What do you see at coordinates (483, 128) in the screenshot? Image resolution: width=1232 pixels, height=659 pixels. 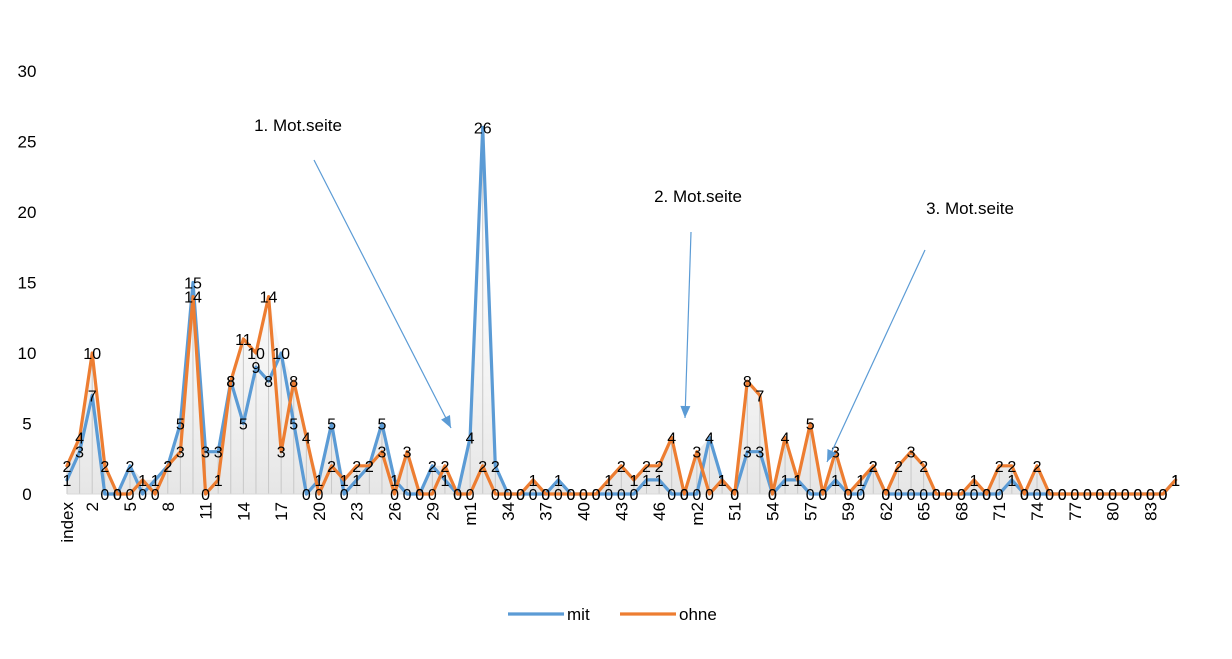 I see `data-label-mit: 26` at bounding box center [483, 128].